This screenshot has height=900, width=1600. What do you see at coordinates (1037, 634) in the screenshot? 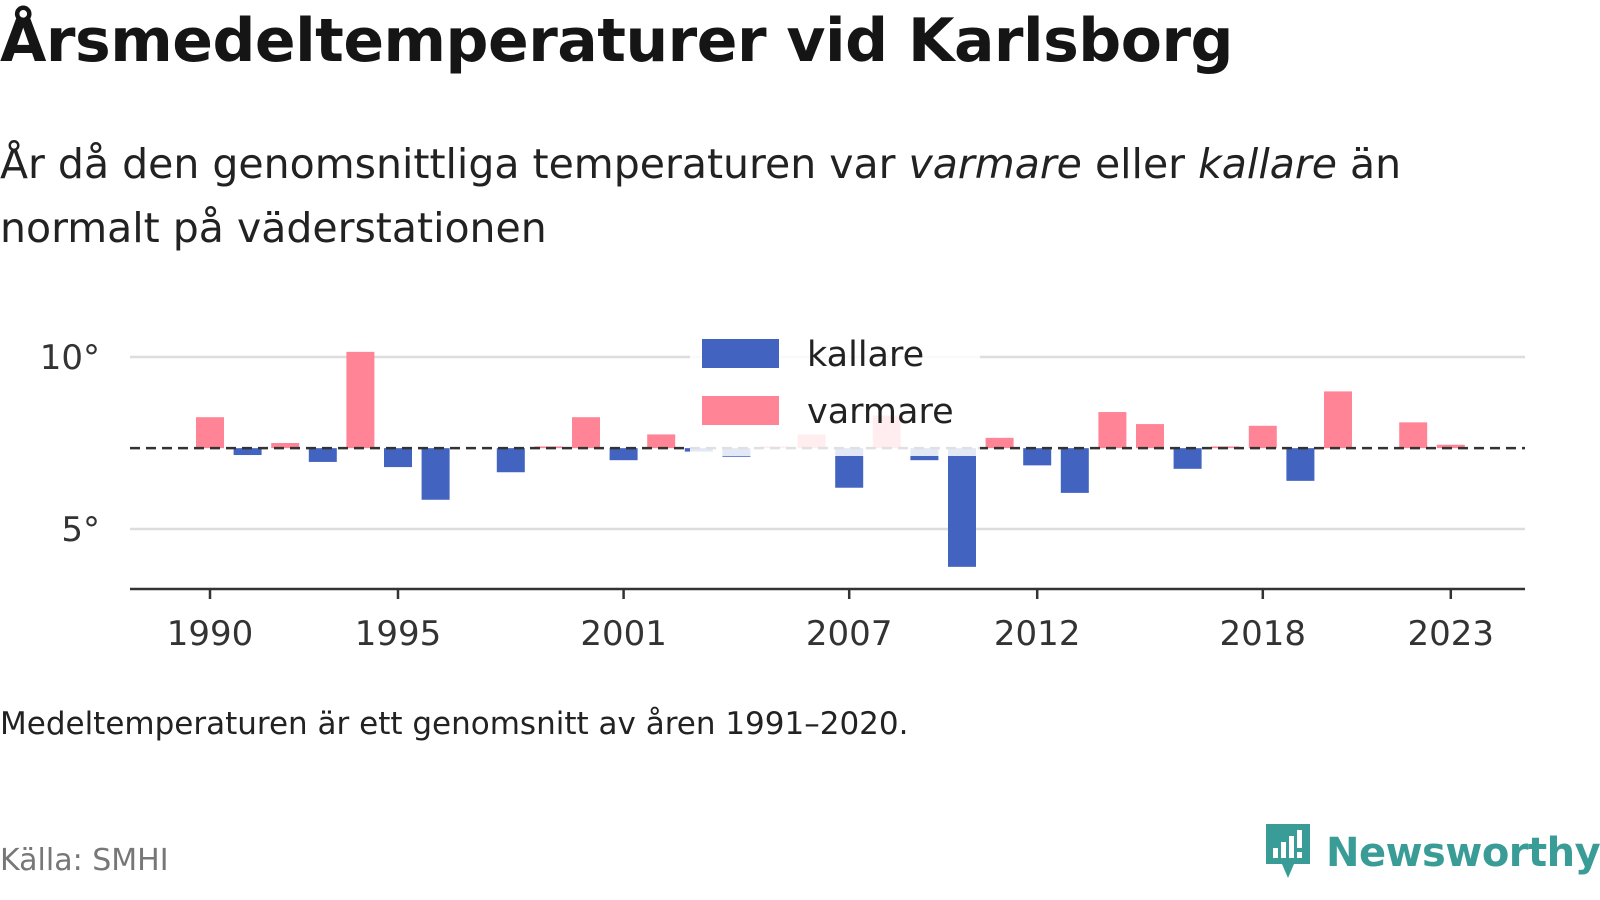
I see `x-tick-label: 2012` at bounding box center [1037, 634].